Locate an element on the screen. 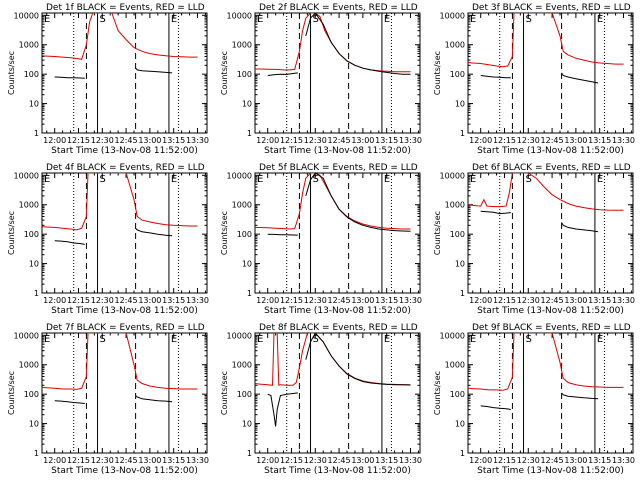  y-tick-label: 10 is located at coordinates (247, 104).